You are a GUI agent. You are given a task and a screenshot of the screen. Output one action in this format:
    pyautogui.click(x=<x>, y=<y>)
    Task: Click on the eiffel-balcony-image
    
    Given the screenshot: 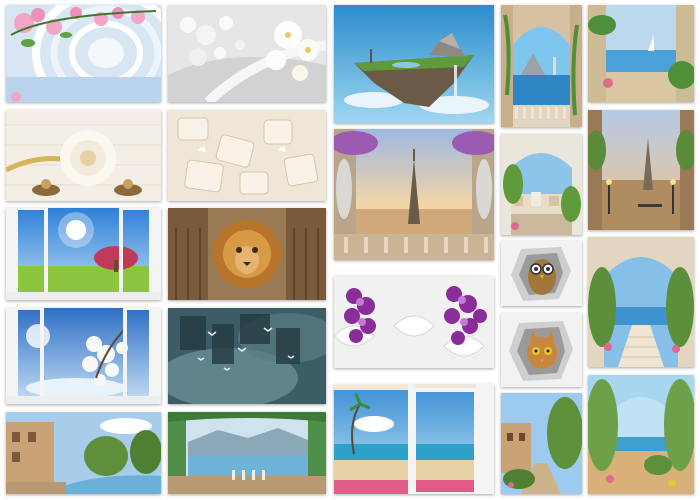 What is the action you would take?
    pyautogui.click(x=414, y=194)
    